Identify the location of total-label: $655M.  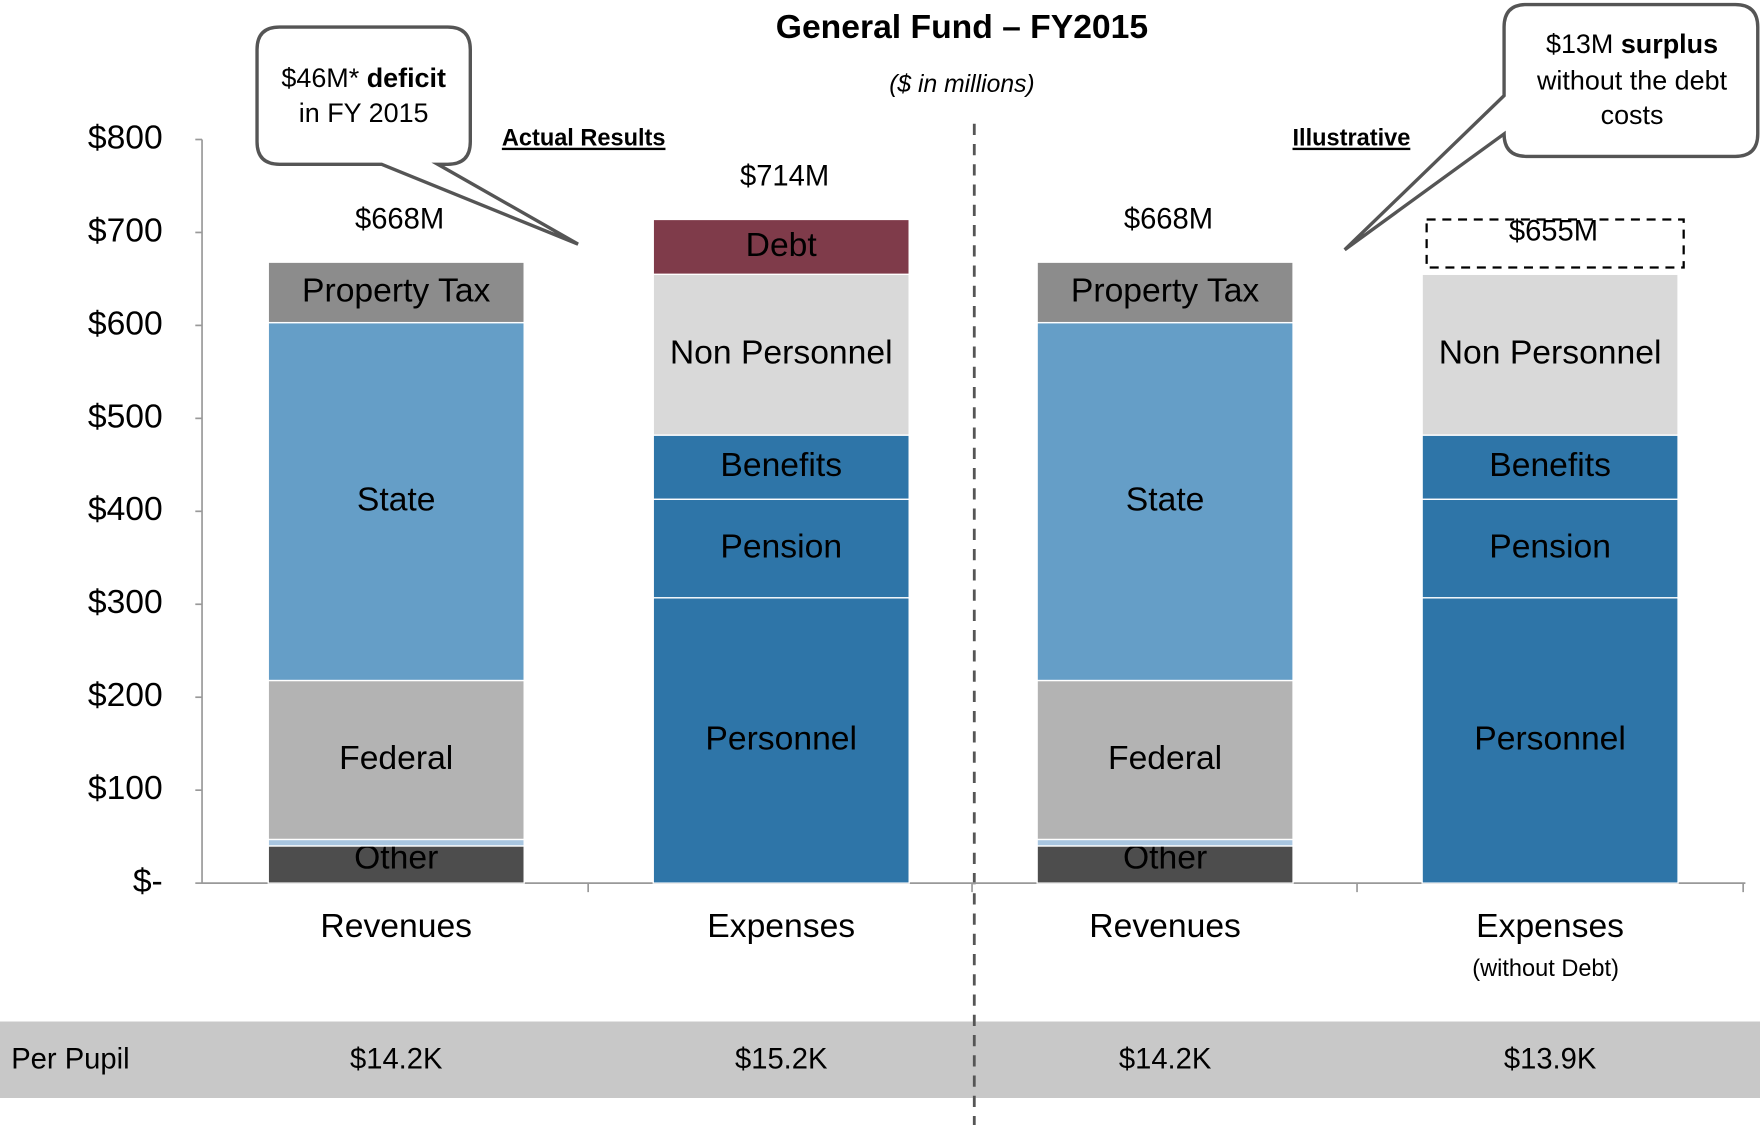
(1553, 231).